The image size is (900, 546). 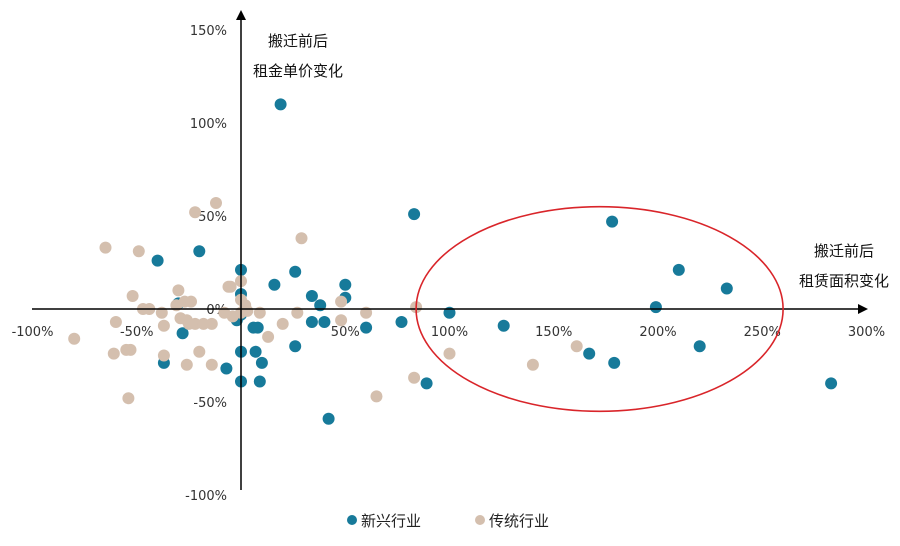 What do you see at coordinates (208, 31) in the screenshot?
I see `y-tick-label: 150%` at bounding box center [208, 31].